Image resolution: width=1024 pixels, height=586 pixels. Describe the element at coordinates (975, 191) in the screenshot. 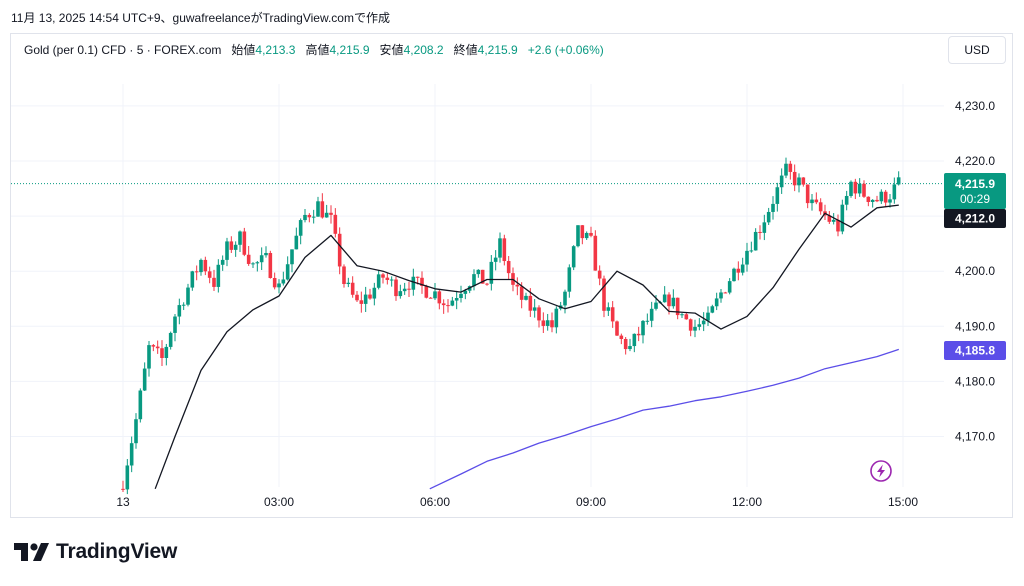

I see `last-price-badge` at that location.